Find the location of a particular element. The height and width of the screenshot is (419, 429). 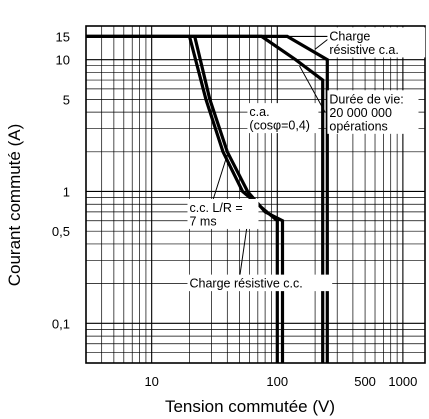

y-tick-label: 1 is located at coordinates (66, 191).